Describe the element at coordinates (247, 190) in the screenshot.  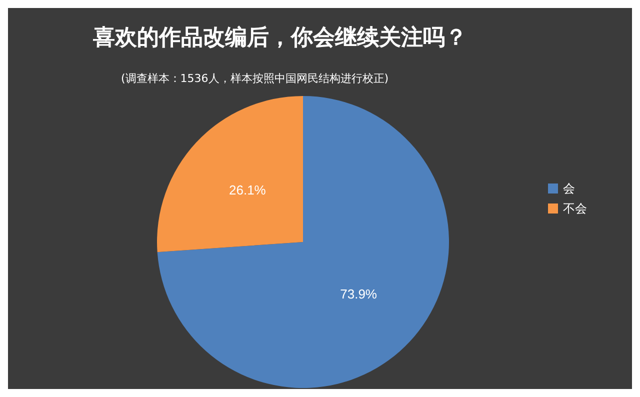
I see `data-label: 26.1%` at that location.